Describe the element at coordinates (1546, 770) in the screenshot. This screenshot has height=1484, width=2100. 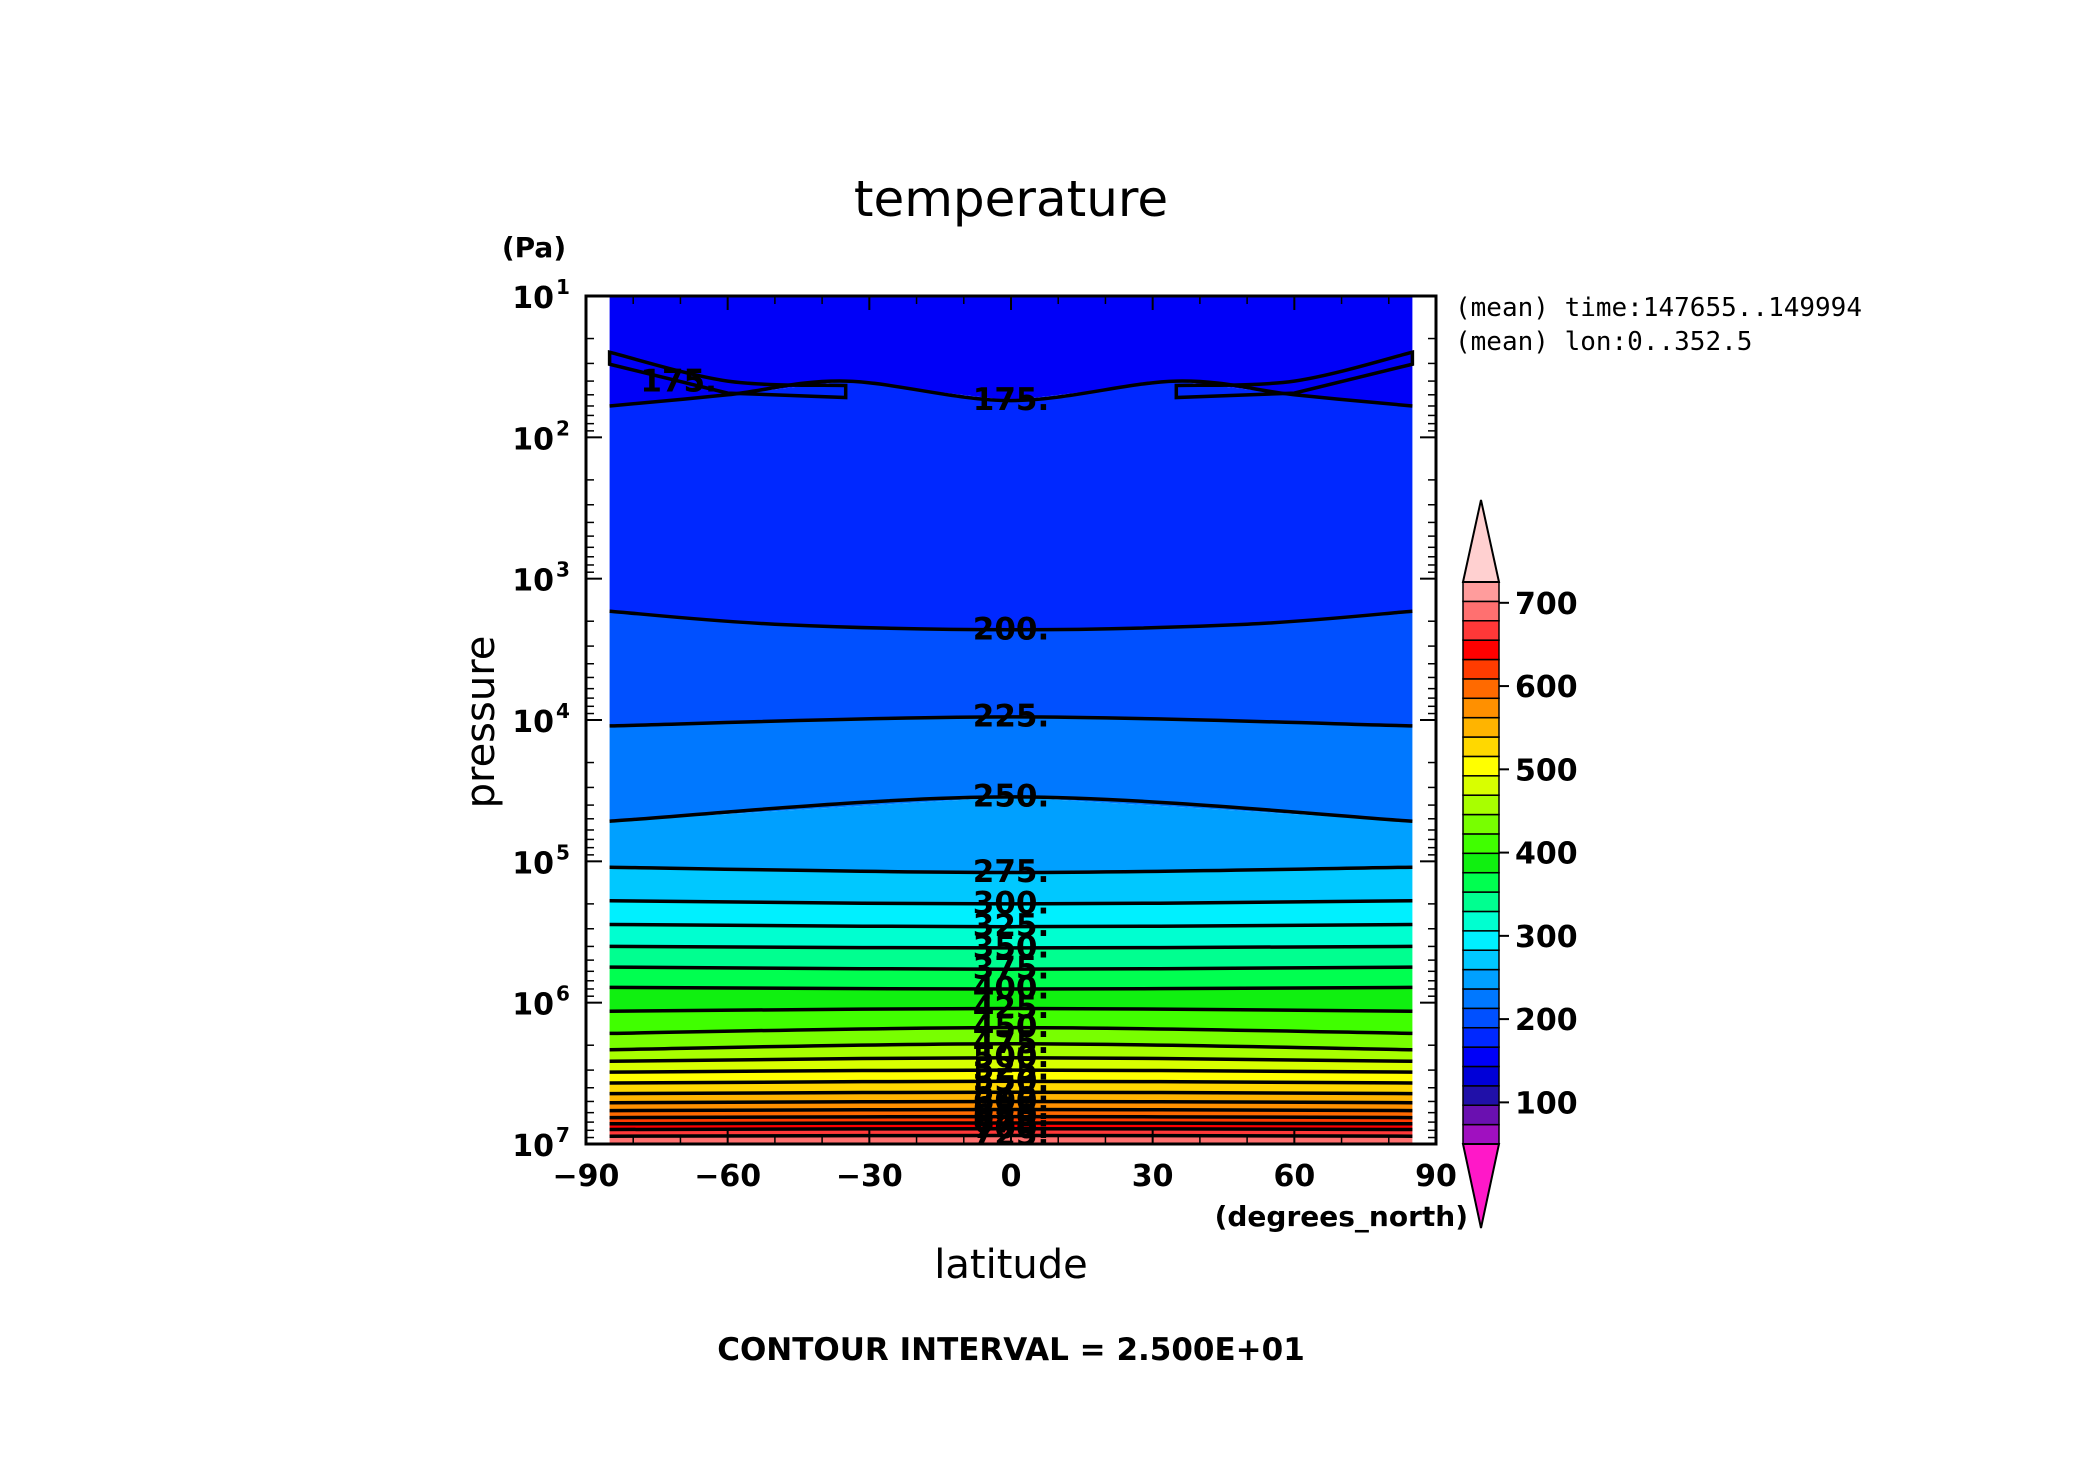
I see `colorbar-tick-label: 500` at that location.